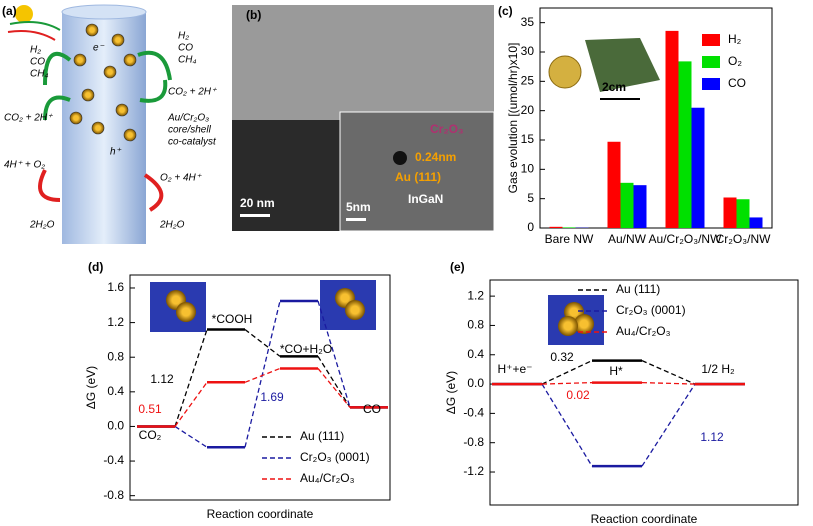 This screenshot has height=526, width=813. I want to click on illustration-label: co-catalyst, so click(192, 142).